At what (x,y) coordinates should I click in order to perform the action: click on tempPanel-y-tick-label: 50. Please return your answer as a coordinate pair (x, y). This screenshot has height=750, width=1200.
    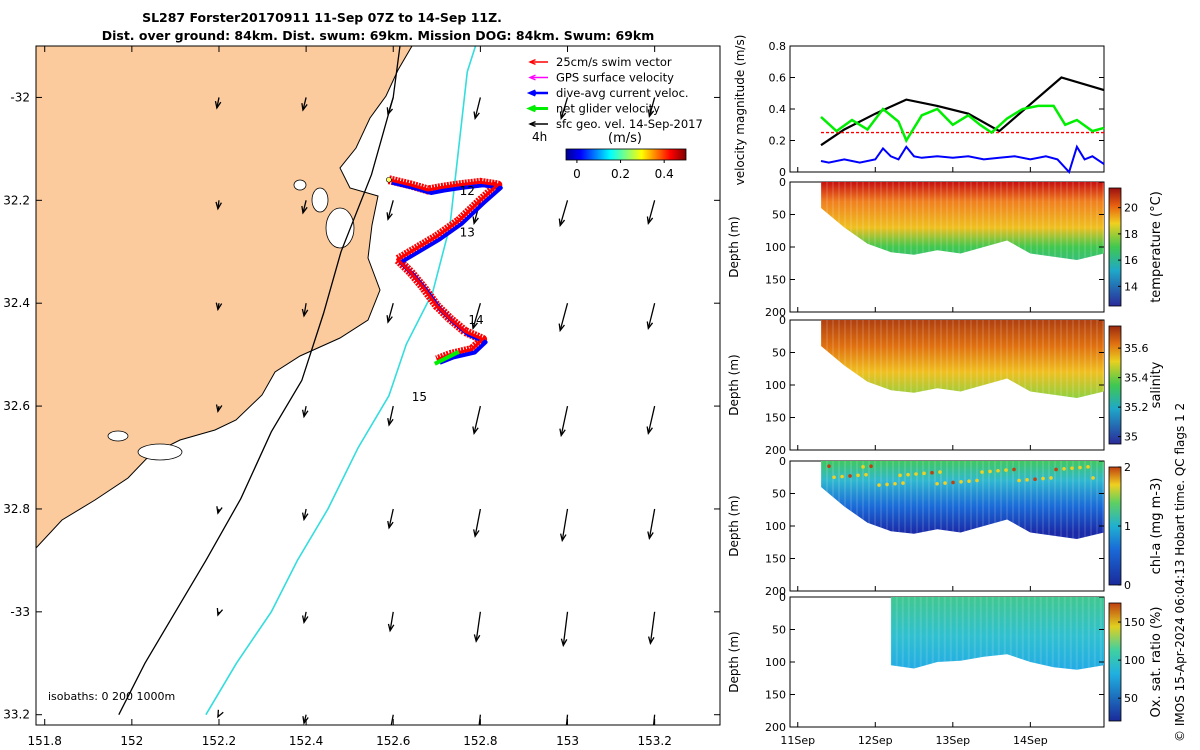
    Looking at the image, I should click on (779, 215).